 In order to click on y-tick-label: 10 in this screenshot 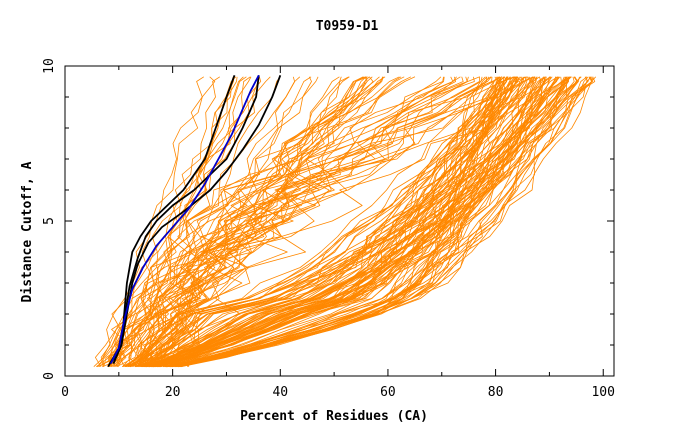, I will do `click(49, 66)`.